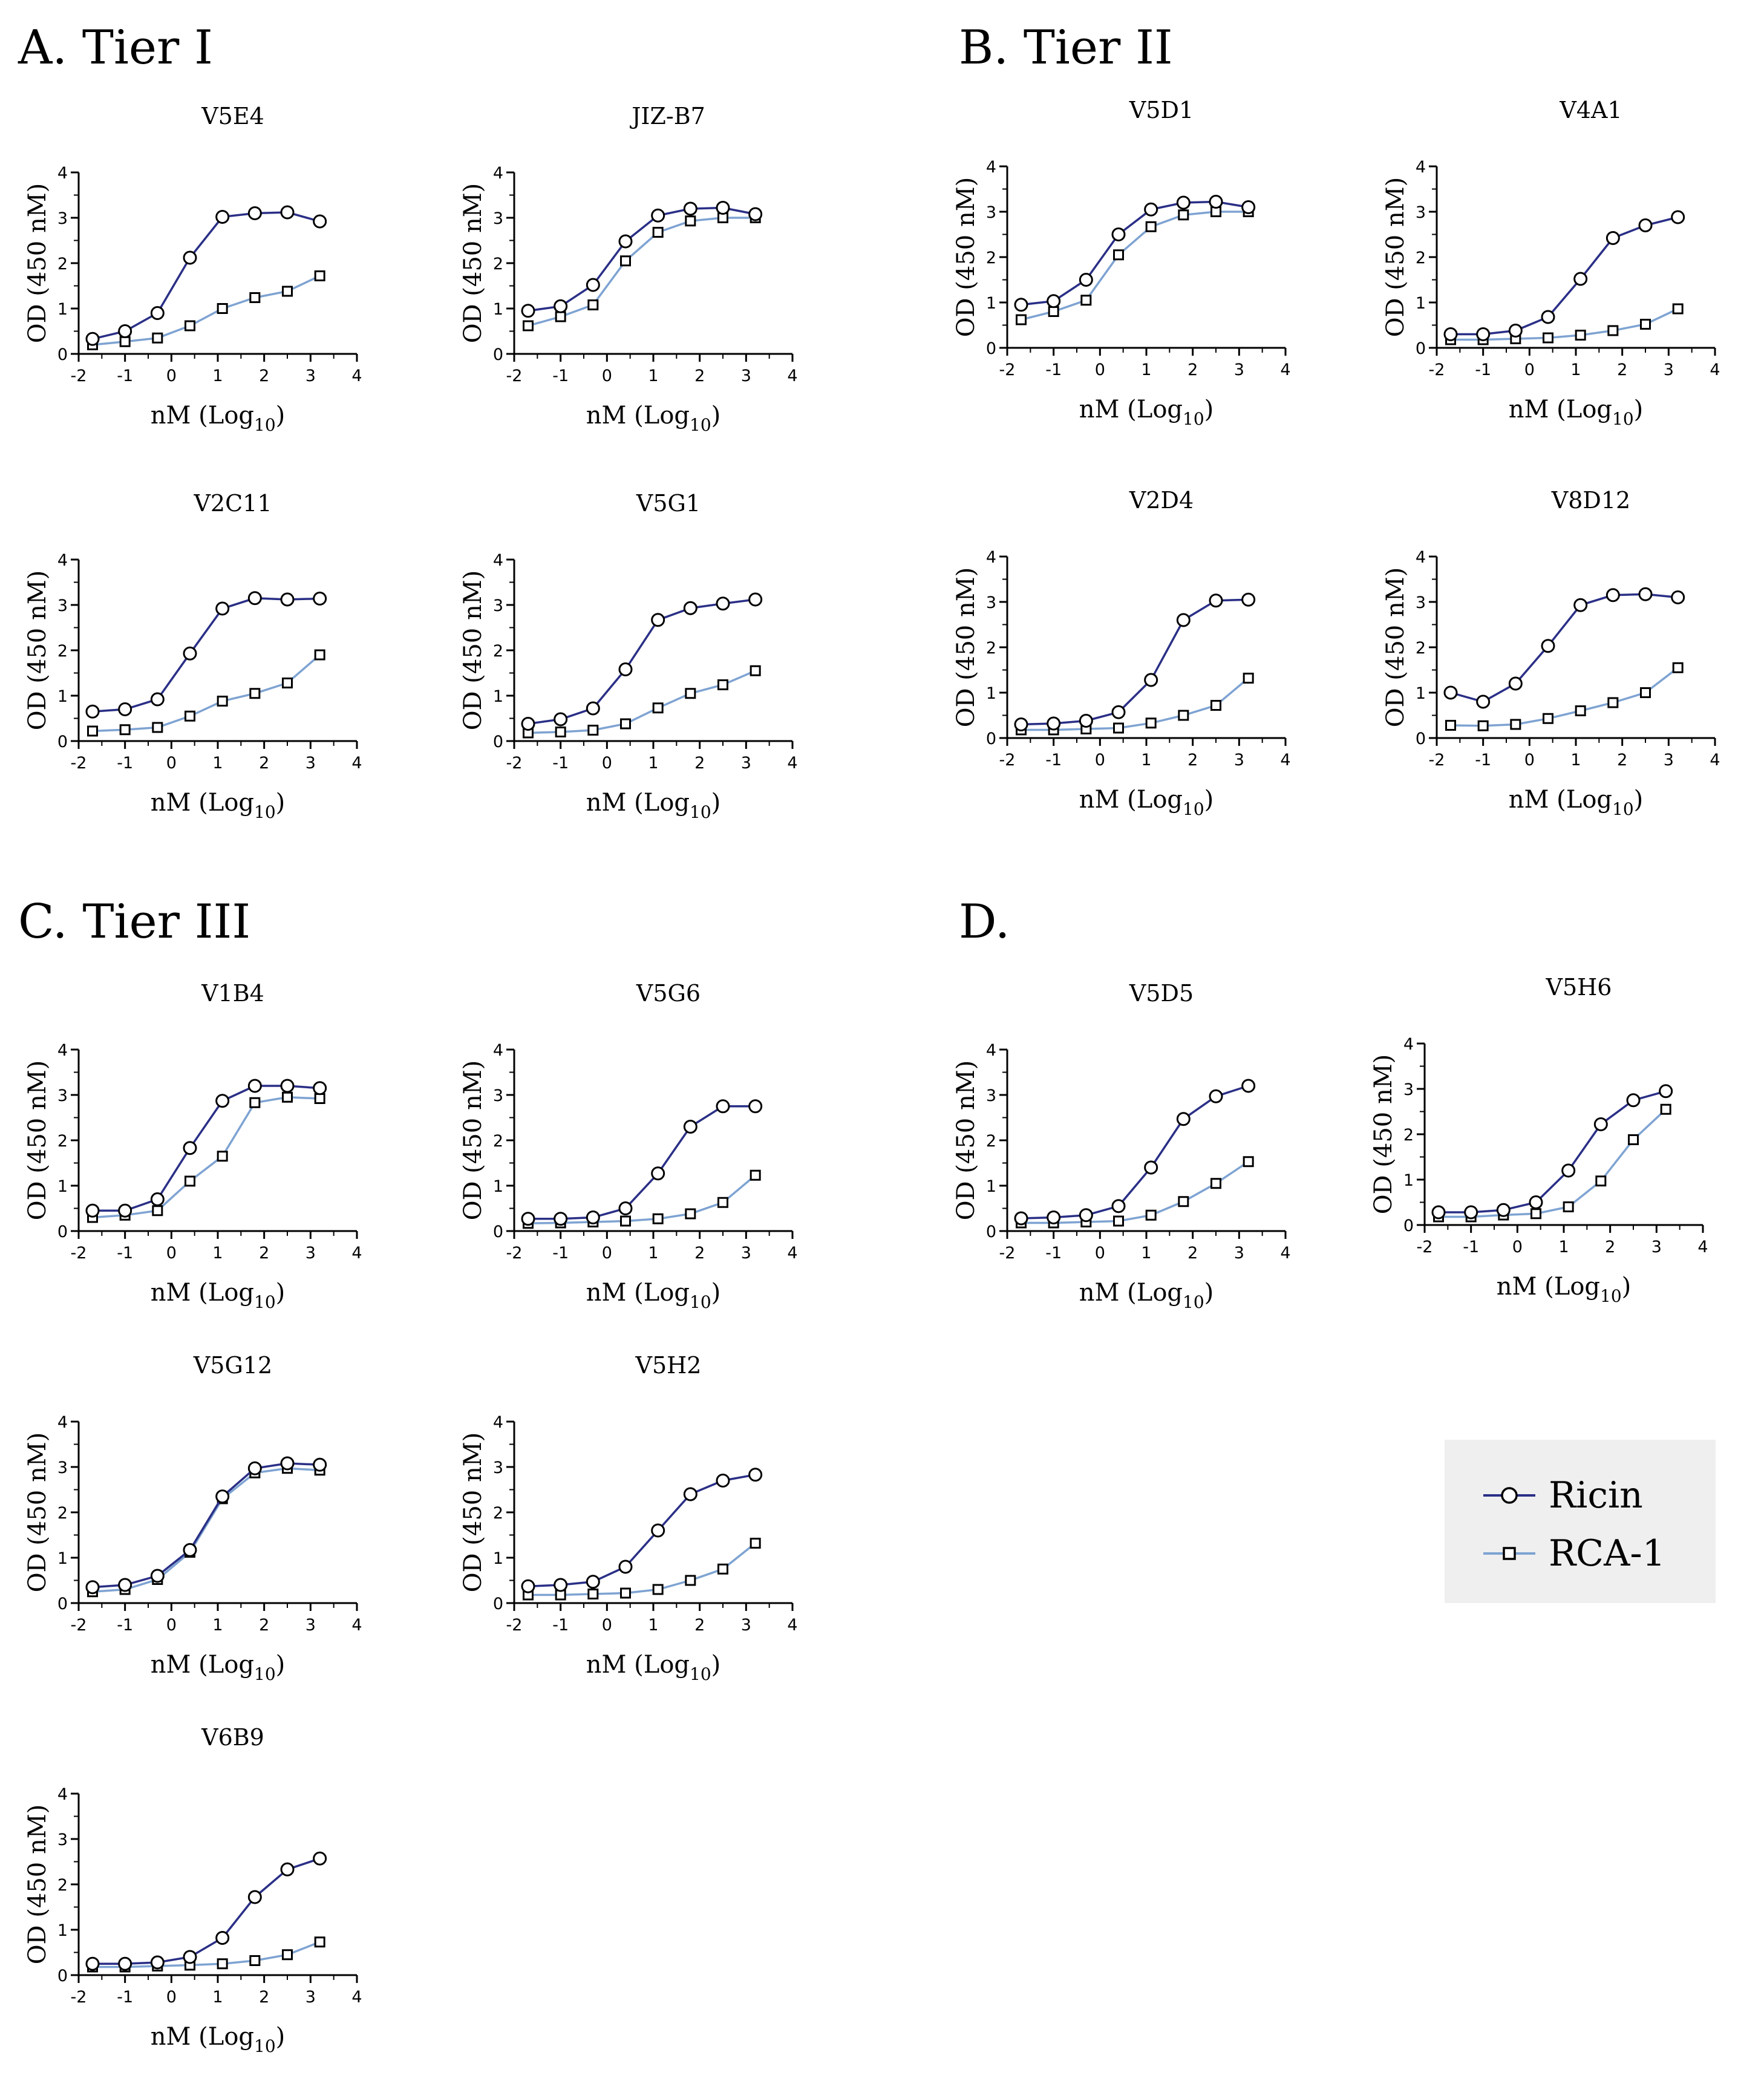  What do you see at coordinates (207, 694) in the screenshot?
I see `series-line-rca1` at bounding box center [207, 694].